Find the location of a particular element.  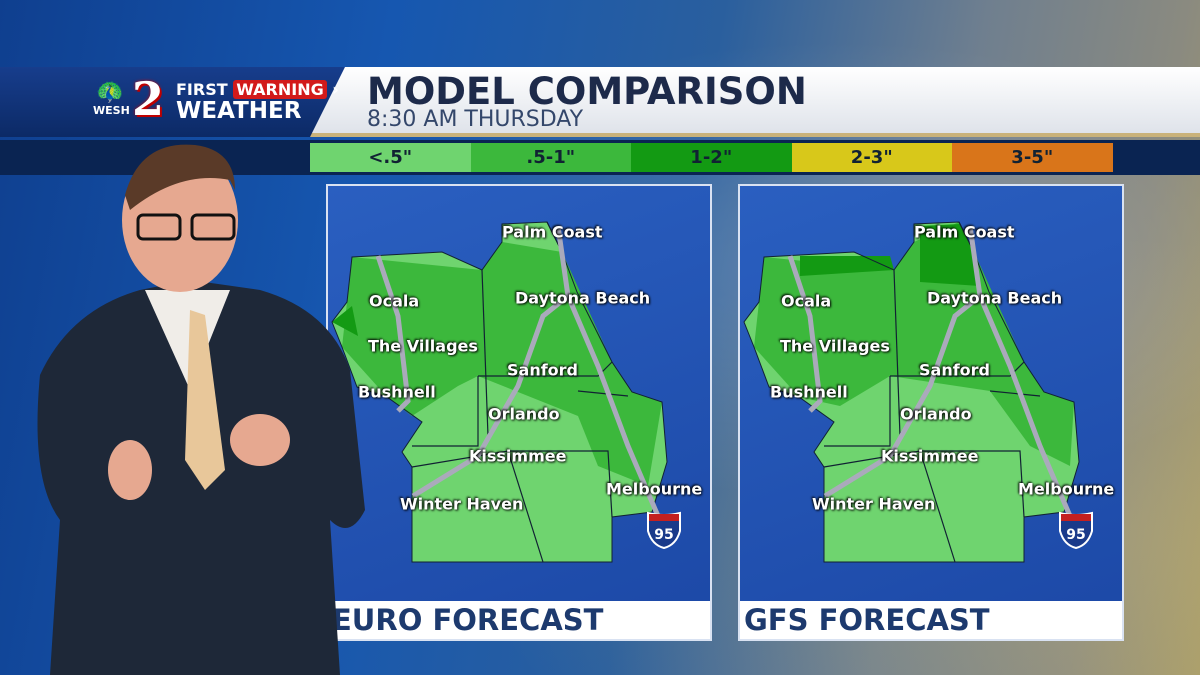

logo-weather: WEATHER is located at coordinates (239, 111).